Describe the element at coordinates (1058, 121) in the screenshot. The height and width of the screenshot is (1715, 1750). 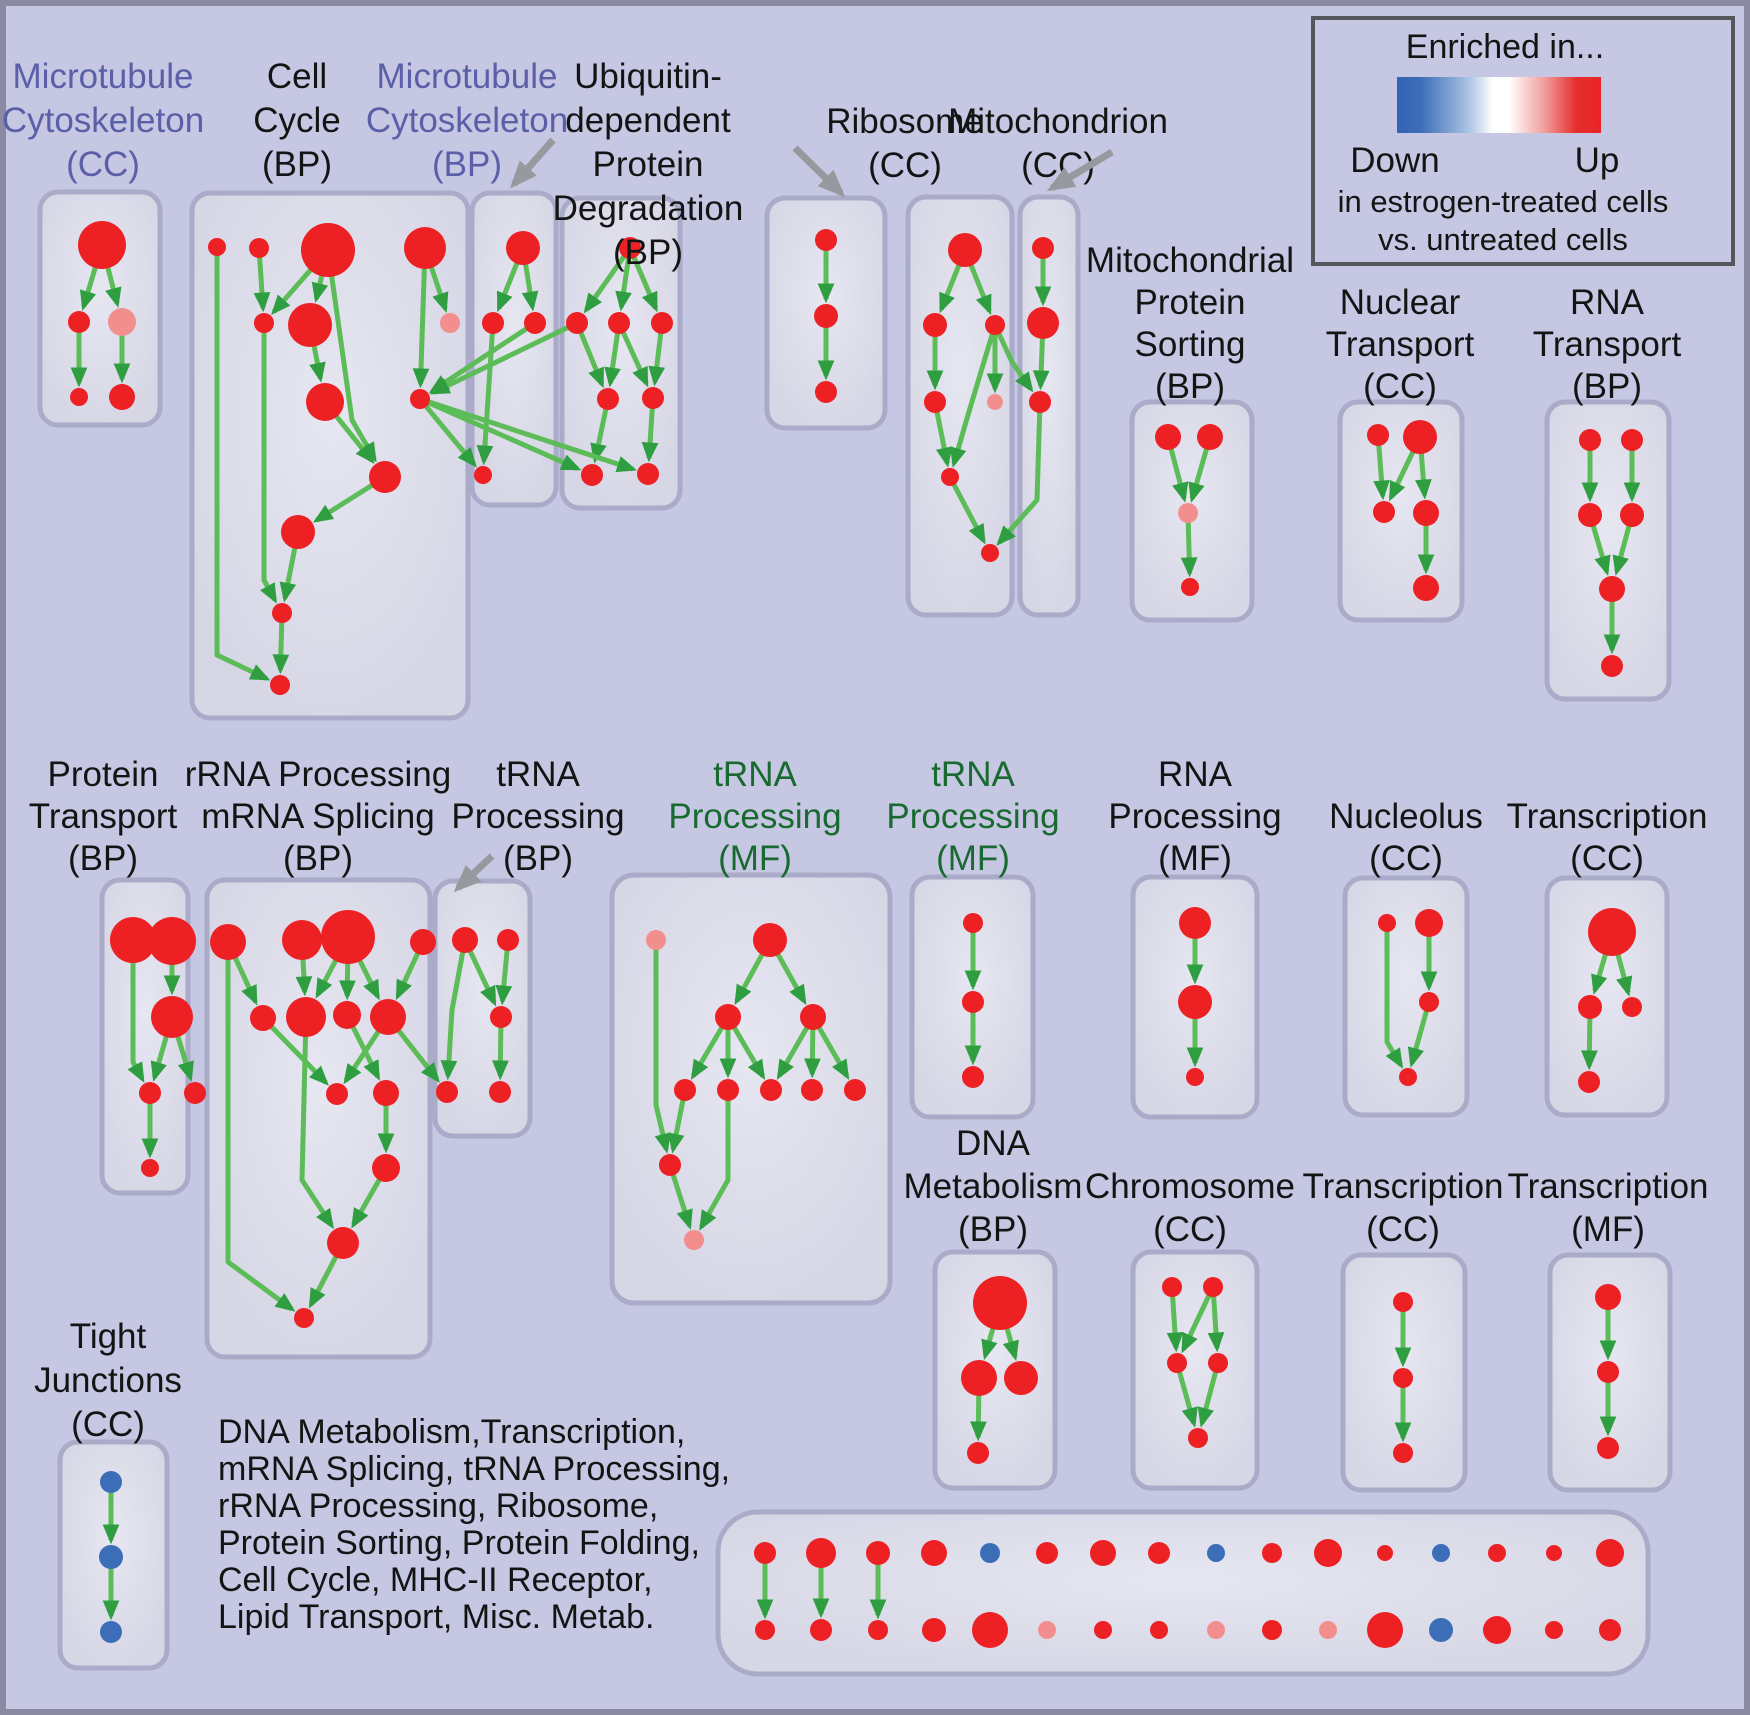
I see `label-mitochondrion-line-0: Mitochondrion` at that location.